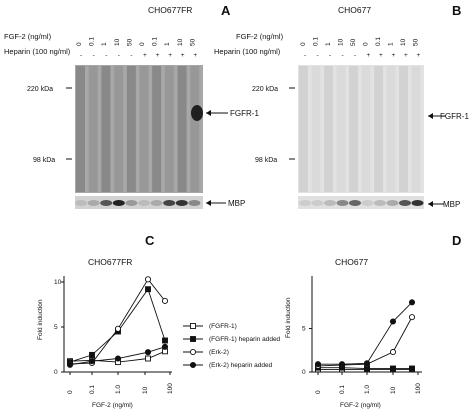 The width and height of the screenshot is (474, 418). Describe the element at coordinates (330, 55) in the screenshot. I see `panel-b-heparin-lane-3: -` at that location.